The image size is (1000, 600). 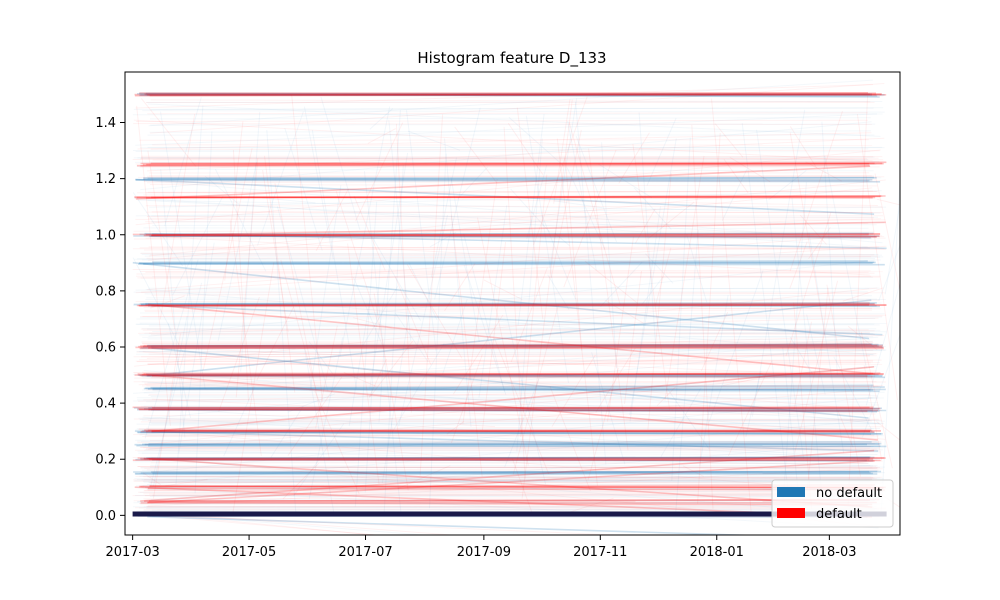 What do you see at coordinates (105, 516) in the screenshot?
I see `y-tick-label: 0.0` at bounding box center [105, 516].